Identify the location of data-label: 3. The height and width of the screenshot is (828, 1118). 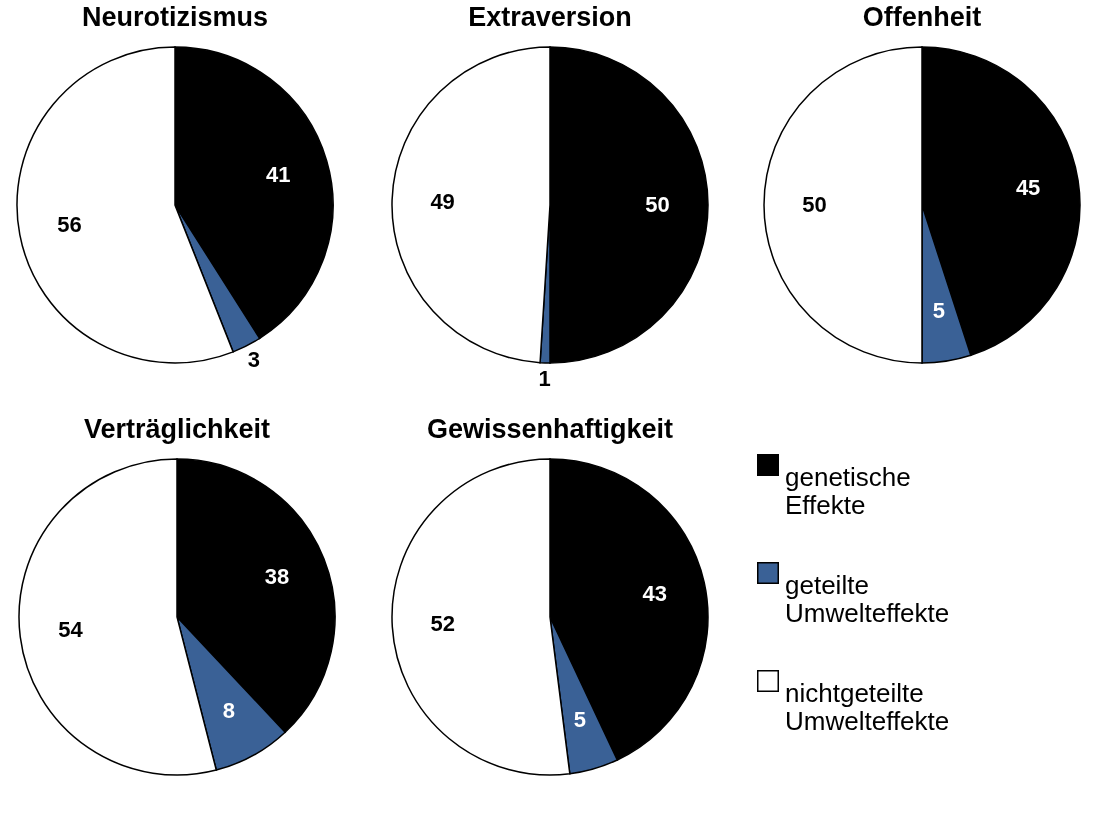
(254, 360).